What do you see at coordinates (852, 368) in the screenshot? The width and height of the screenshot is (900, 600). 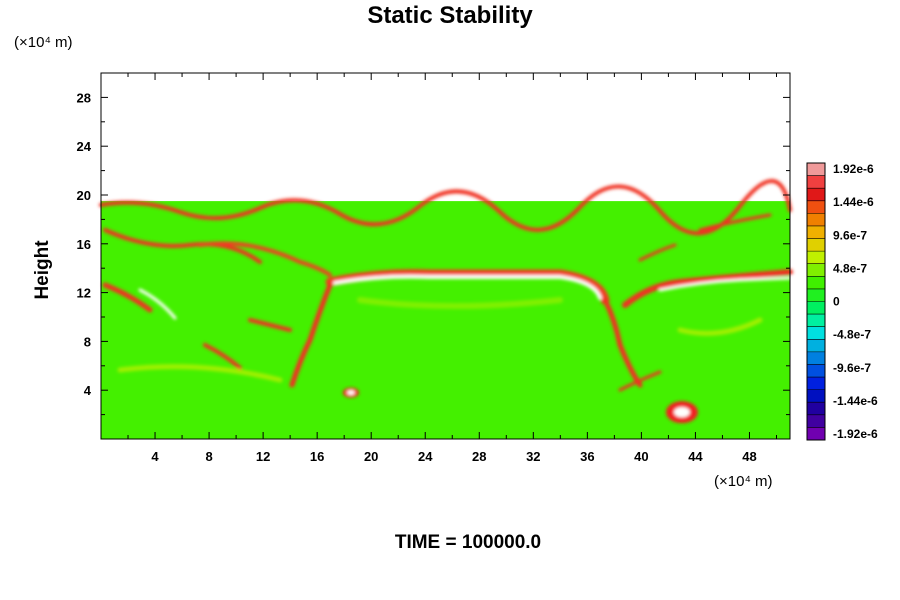 I see `colorbar-label: -9.6e-7` at bounding box center [852, 368].